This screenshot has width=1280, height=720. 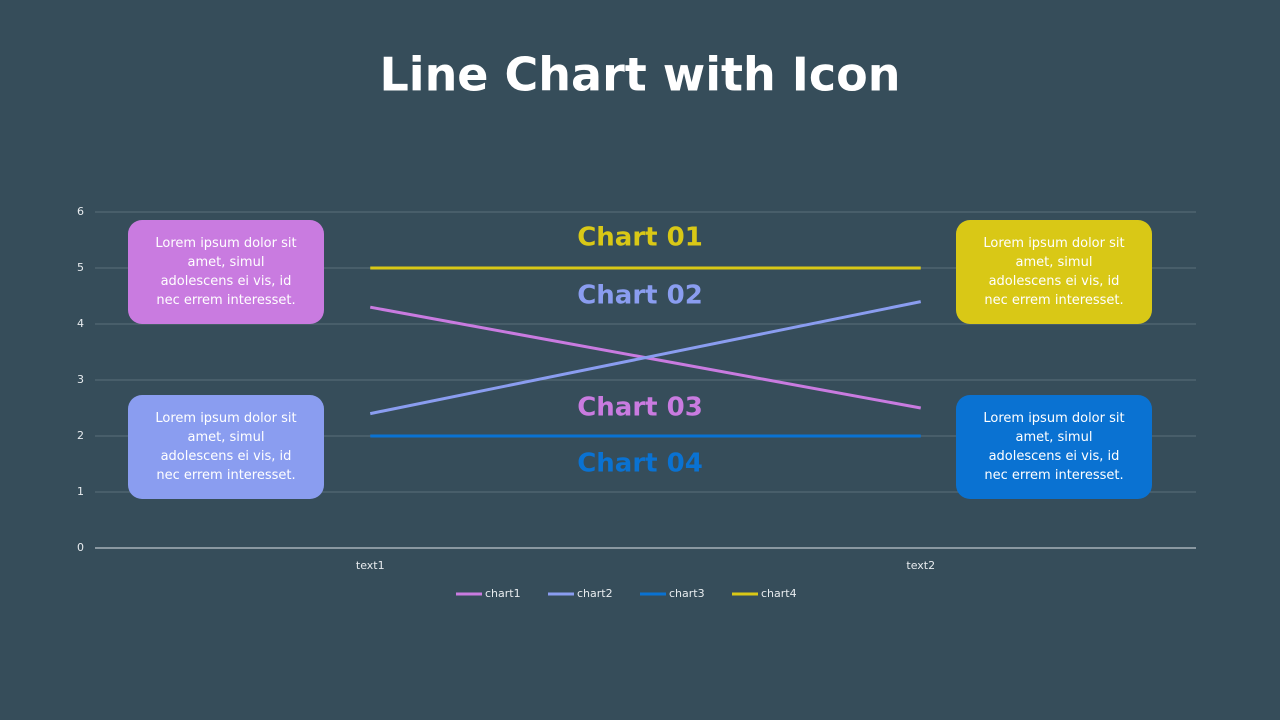 I want to click on annotation: Chart 01, so click(x=640, y=238).